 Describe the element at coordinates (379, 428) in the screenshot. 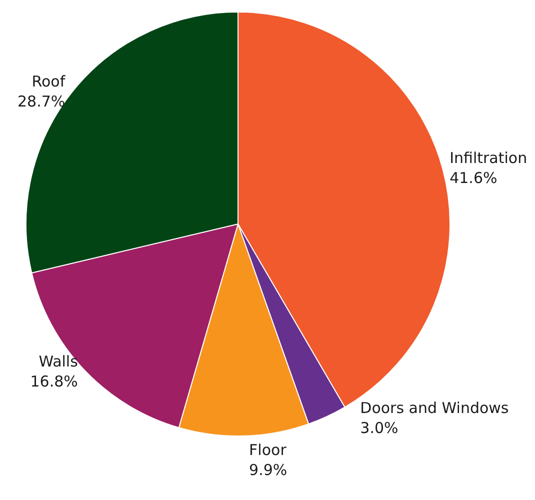

I see `data-label: 3.0%` at that location.